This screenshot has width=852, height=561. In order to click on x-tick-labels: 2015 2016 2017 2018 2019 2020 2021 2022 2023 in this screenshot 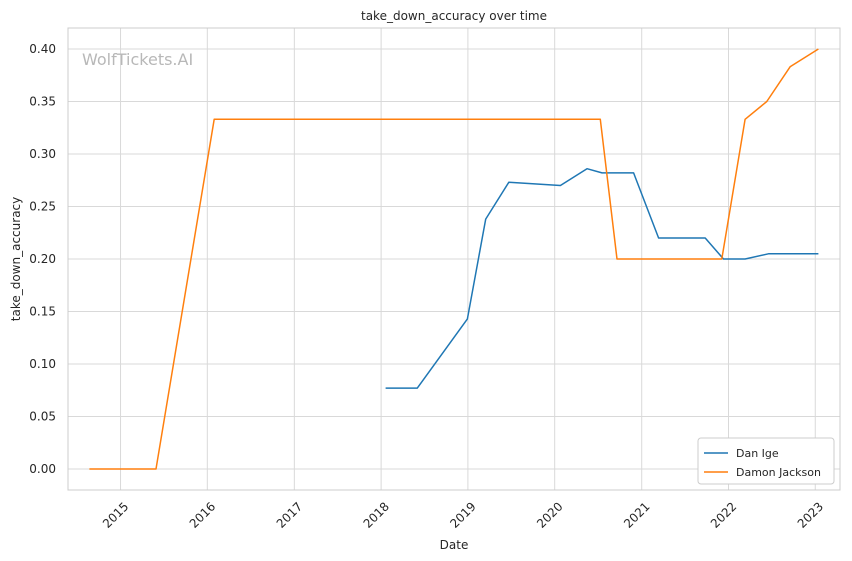, I will do `click(463, 514)`.